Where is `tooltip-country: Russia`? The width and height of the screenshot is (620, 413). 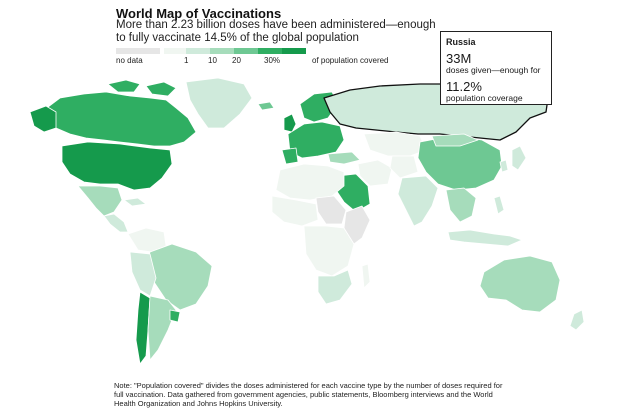
tooltip-country: Russia is located at coordinates (461, 42).